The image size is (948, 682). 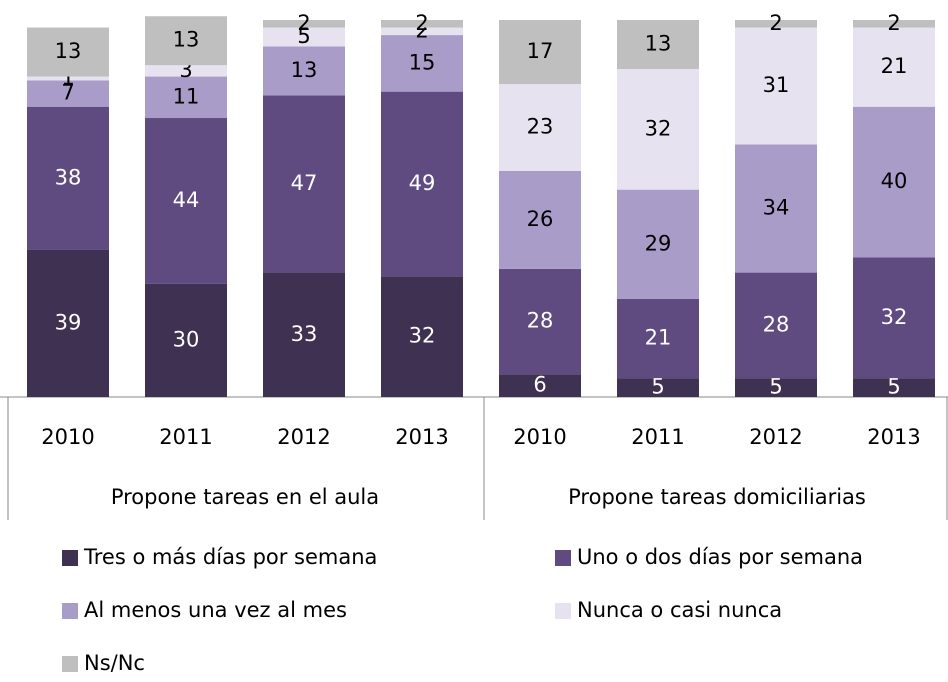 I want to click on legend-label: Uno o dos días por semana, so click(x=720, y=557).